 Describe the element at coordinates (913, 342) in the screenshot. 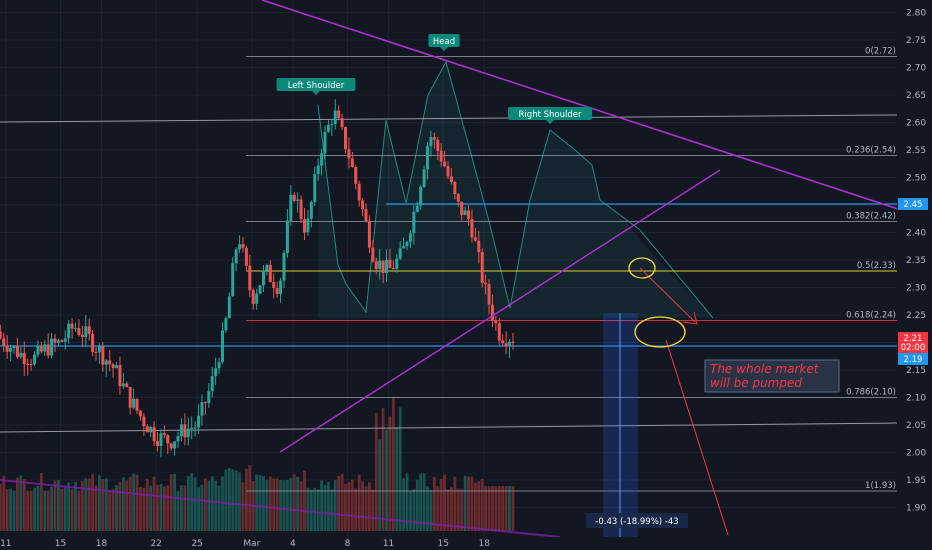

I see `price-tag-current-bg` at that location.